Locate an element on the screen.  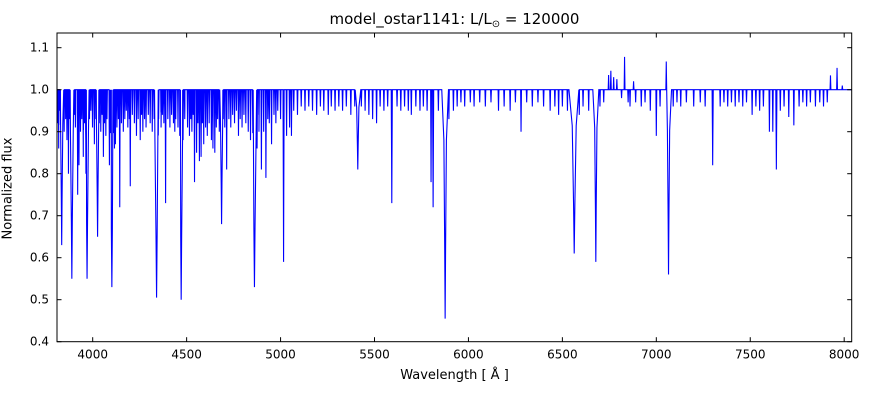
x-tick-label: 7500 is located at coordinates (750, 355).